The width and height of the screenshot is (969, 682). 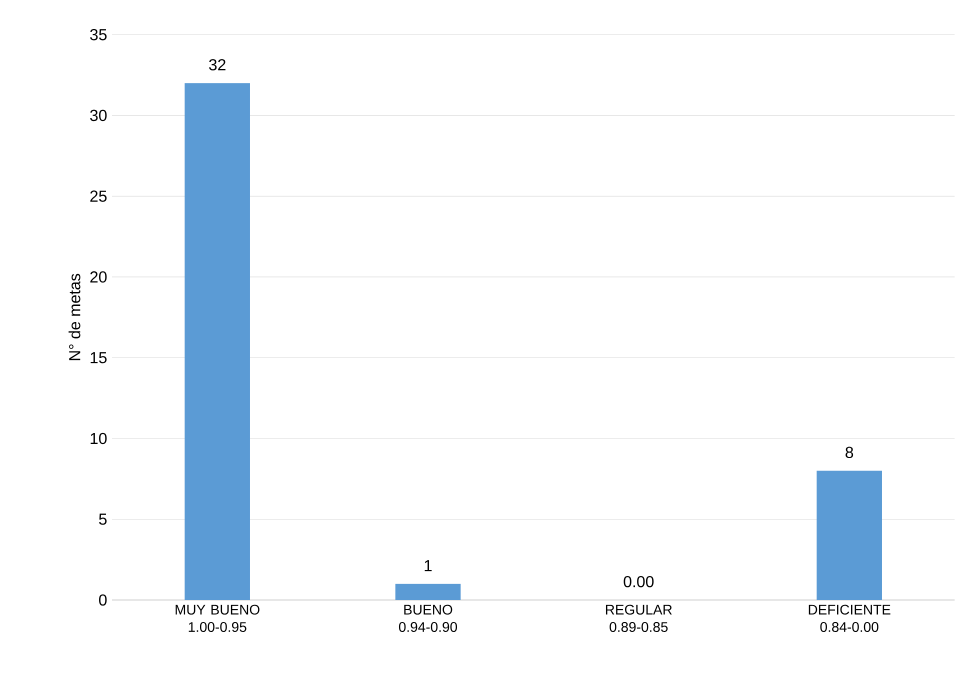 What do you see at coordinates (428, 566) in the screenshot?
I see `data-label: 1` at bounding box center [428, 566].